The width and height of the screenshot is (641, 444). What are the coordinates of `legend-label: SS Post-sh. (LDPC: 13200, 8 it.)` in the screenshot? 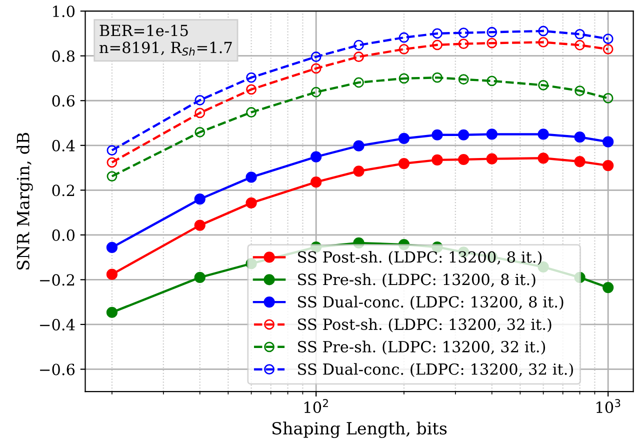 It's located at (420, 257).